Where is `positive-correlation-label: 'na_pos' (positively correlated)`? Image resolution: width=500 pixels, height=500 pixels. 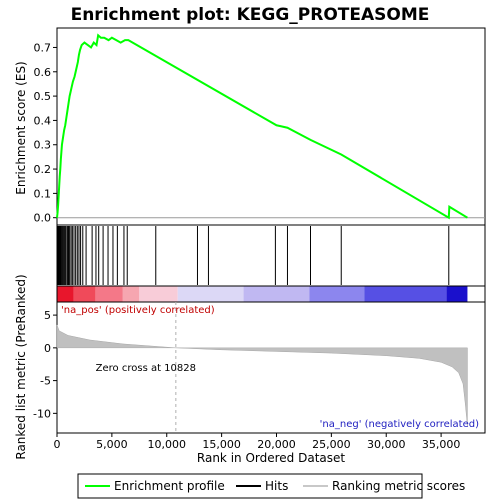
positive-correlation-label: 'na_pos' (positively correlated) is located at coordinates (138, 310).